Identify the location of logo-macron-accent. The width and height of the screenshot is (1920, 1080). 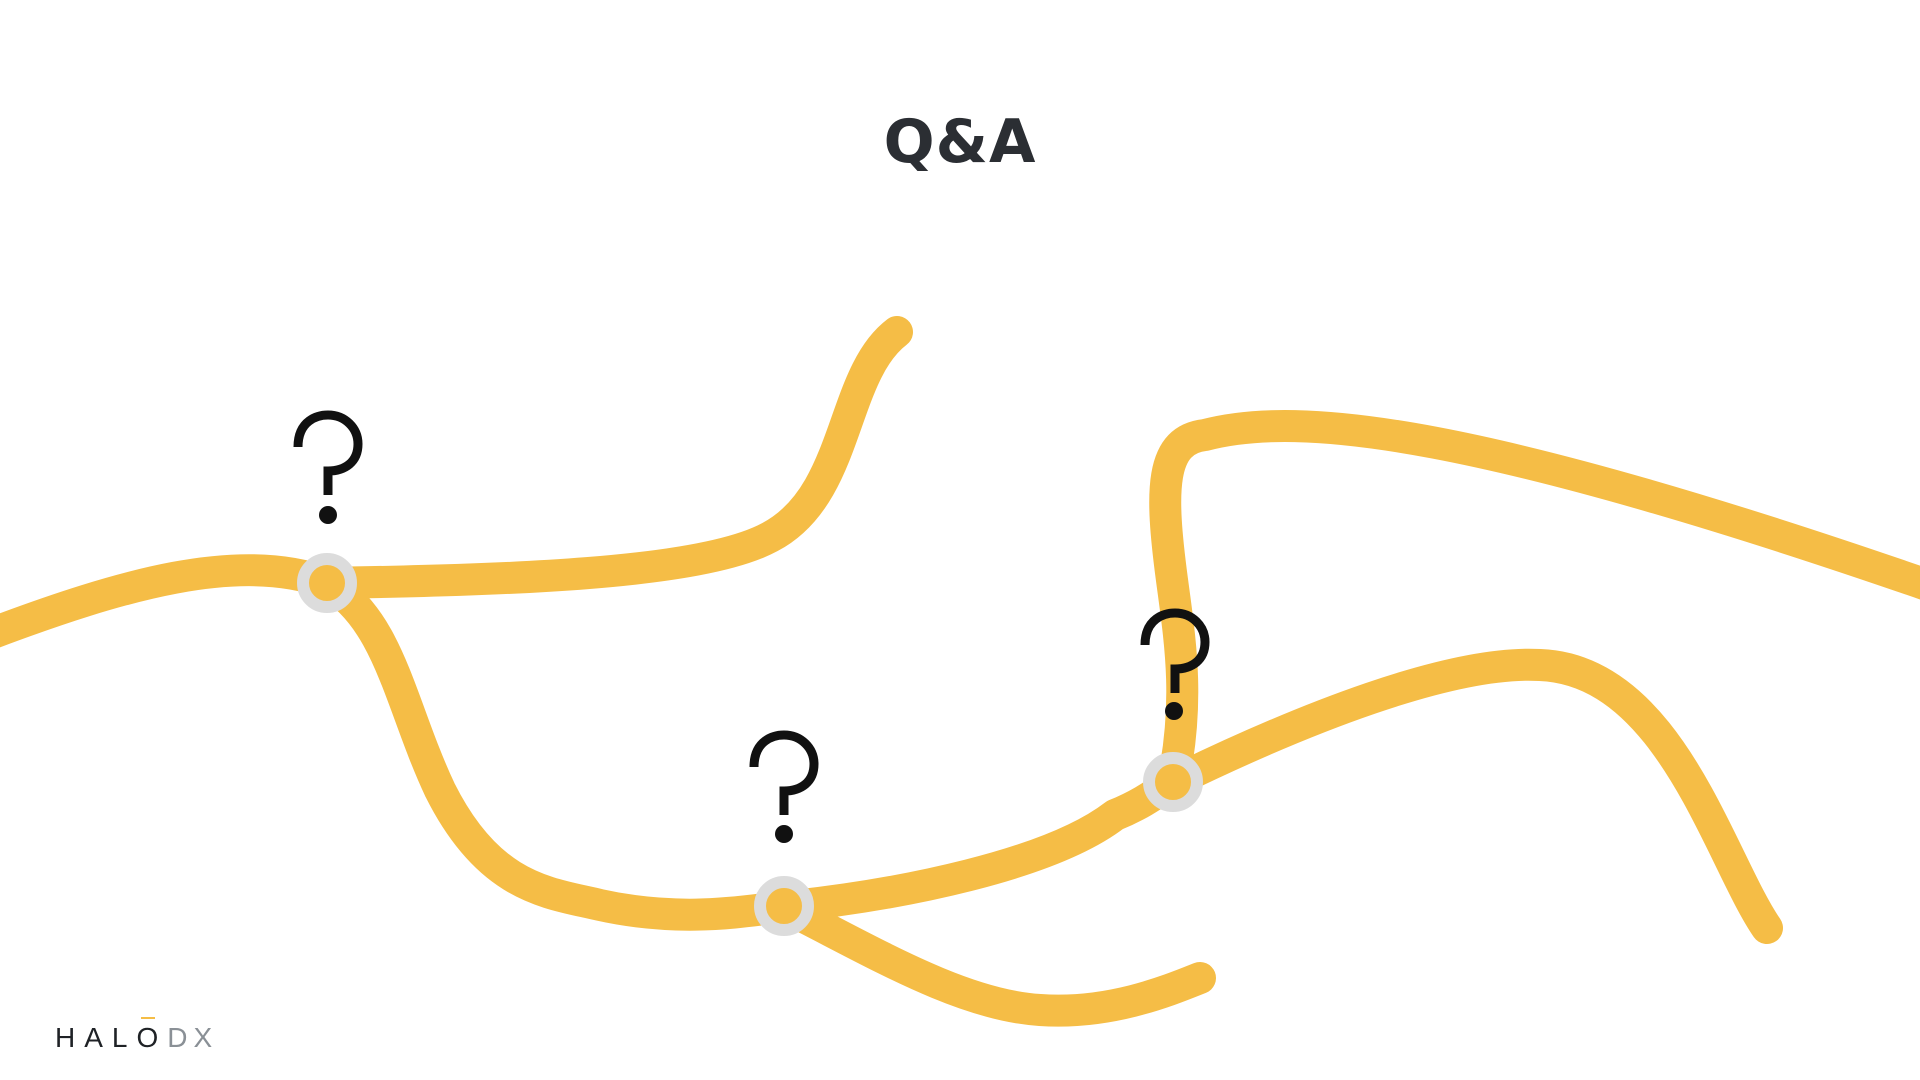
(148, 1018).